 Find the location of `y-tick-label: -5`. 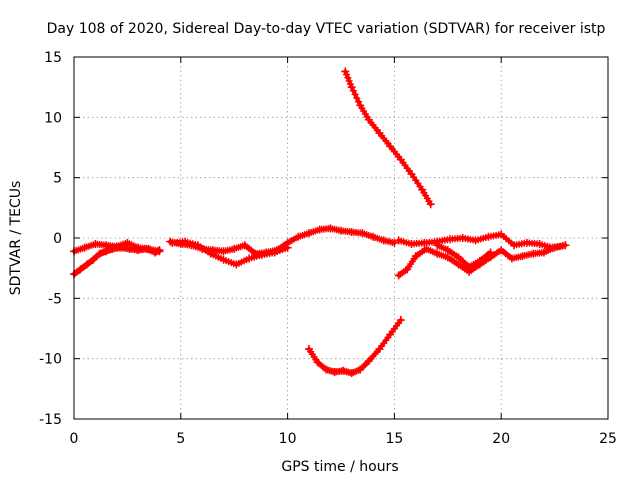

y-tick-label: -5 is located at coordinates (55, 299).